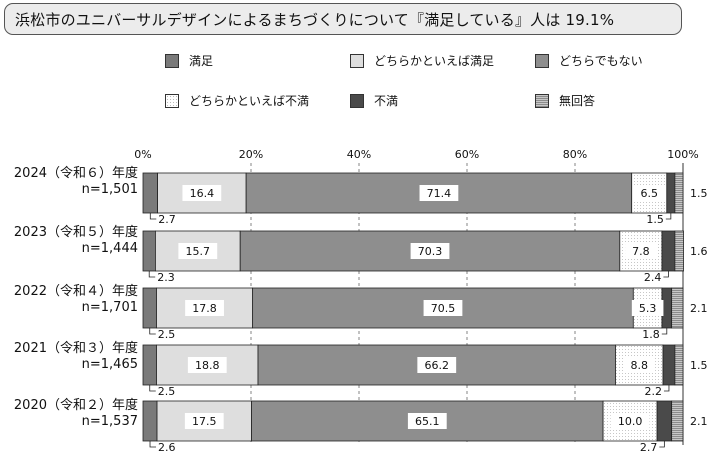 The image size is (710, 464). I want to click on legend-item-no-answer: 無回答, so click(565, 100).